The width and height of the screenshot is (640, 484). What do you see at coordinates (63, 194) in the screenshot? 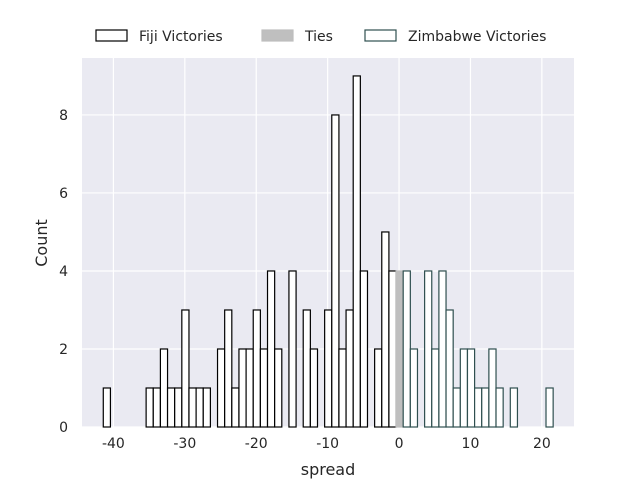
I see `y-tick-label: 6` at bounding box center [63, 194].